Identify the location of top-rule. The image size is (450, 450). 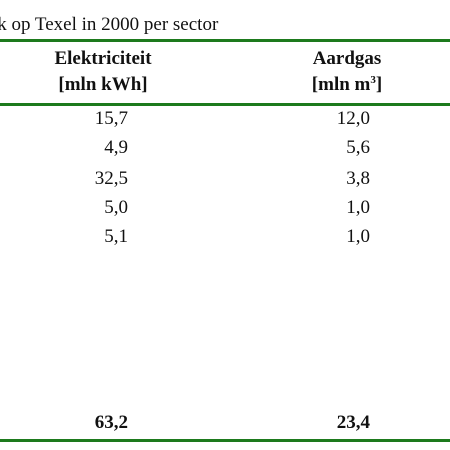
(225, 40).